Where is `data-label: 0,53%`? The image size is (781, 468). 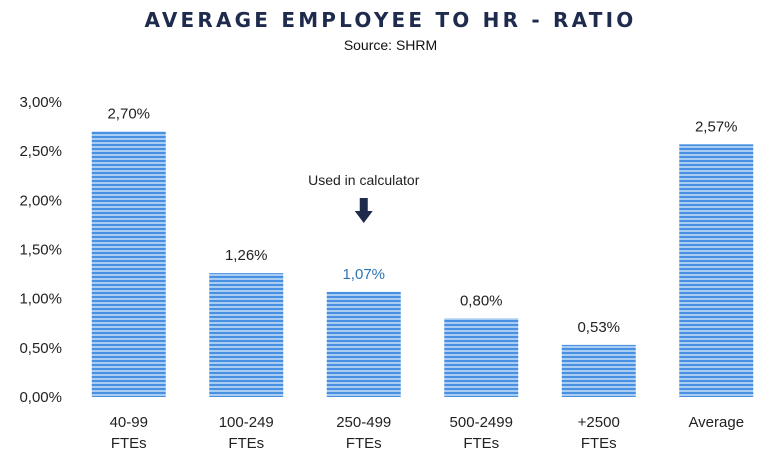
data-label: 0,53% is located at coordinates (598, 327).